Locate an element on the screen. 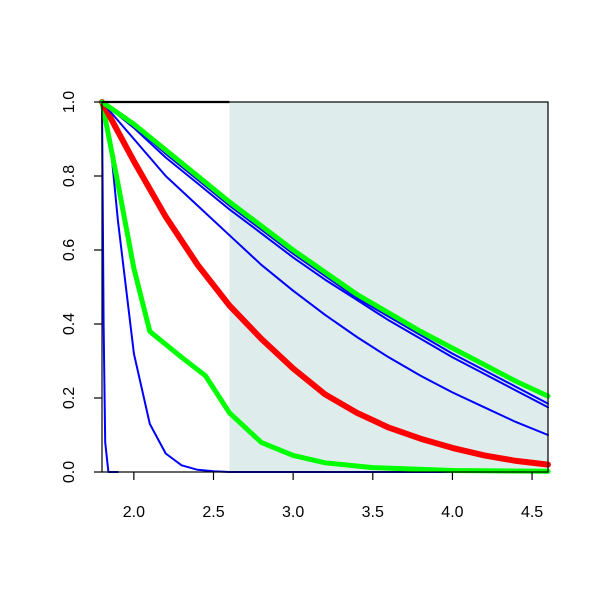 This screenshot has height=600, width=600. x-tick-label: 3.0 is located at coordinates (293, 512).